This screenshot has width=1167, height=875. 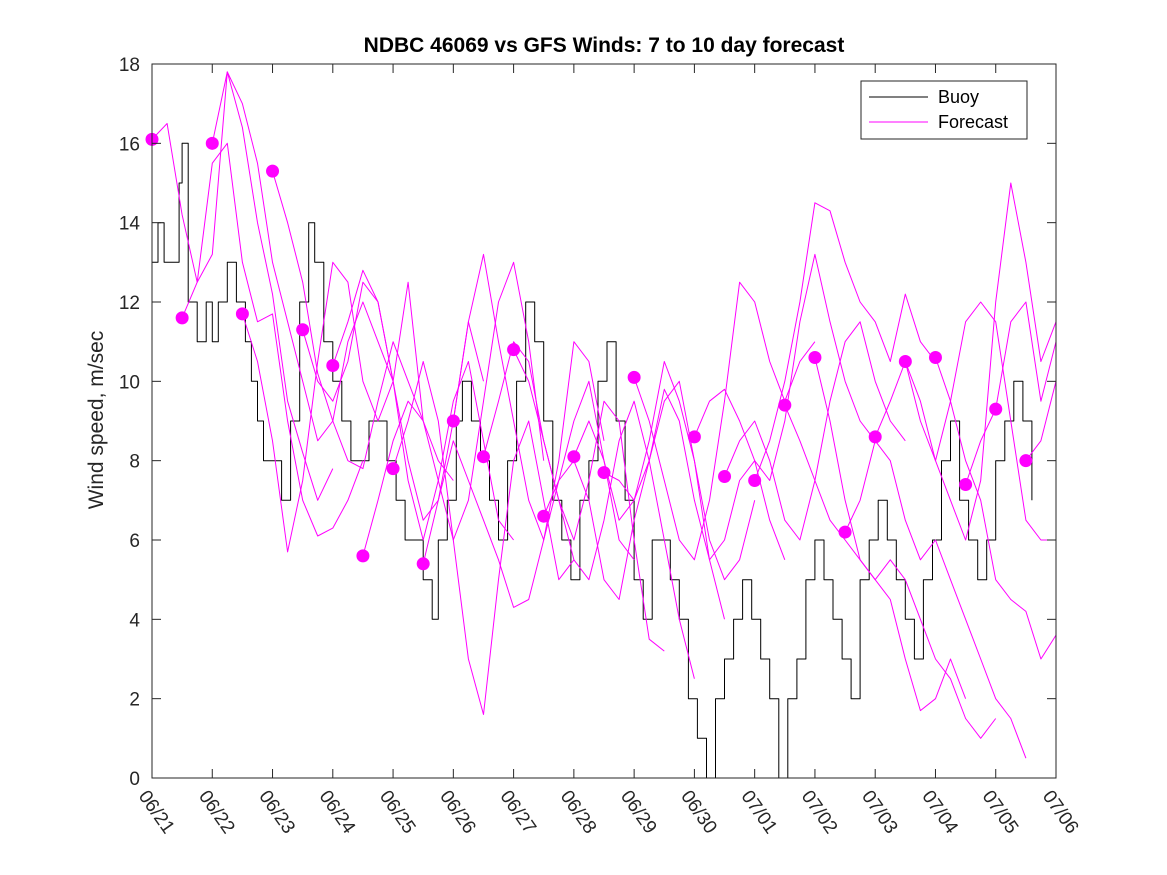 What do you see at coordinates (96, 420) in the screenshot?
I see `y-axis-label: Wind speed, m/sec` at bounding box center [96, 420].